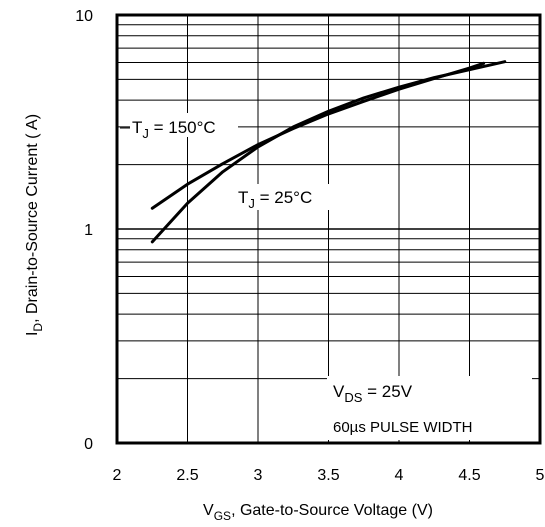  I want to click on y-axis-label: ID, Drain-to-Source Current ( A), so click(34, 225).